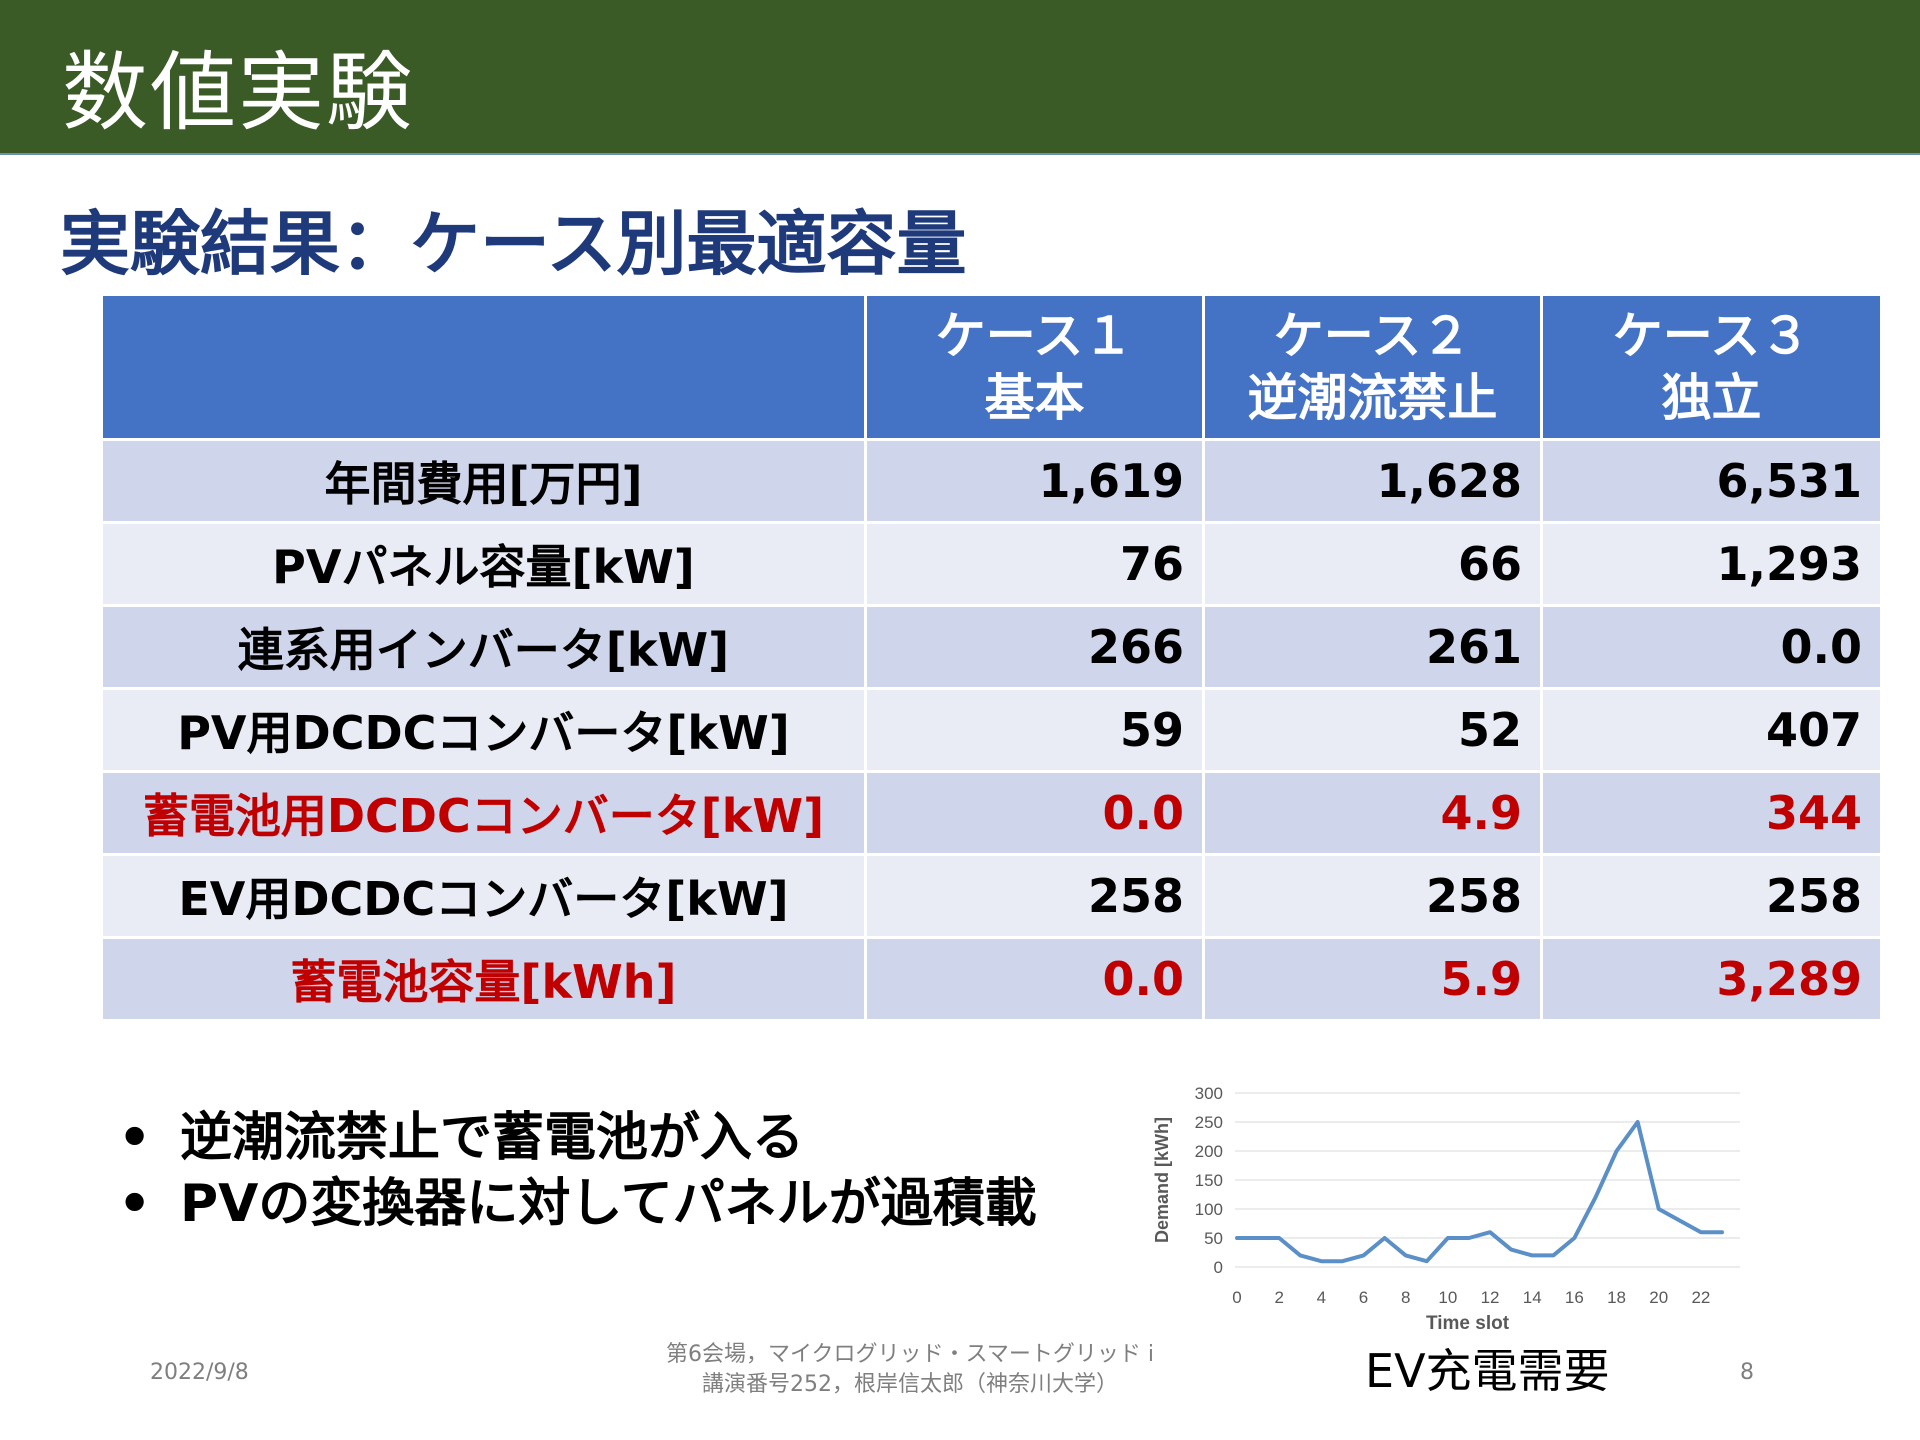  I want to click on x-tick-label: 14, so click(1532, 1297).